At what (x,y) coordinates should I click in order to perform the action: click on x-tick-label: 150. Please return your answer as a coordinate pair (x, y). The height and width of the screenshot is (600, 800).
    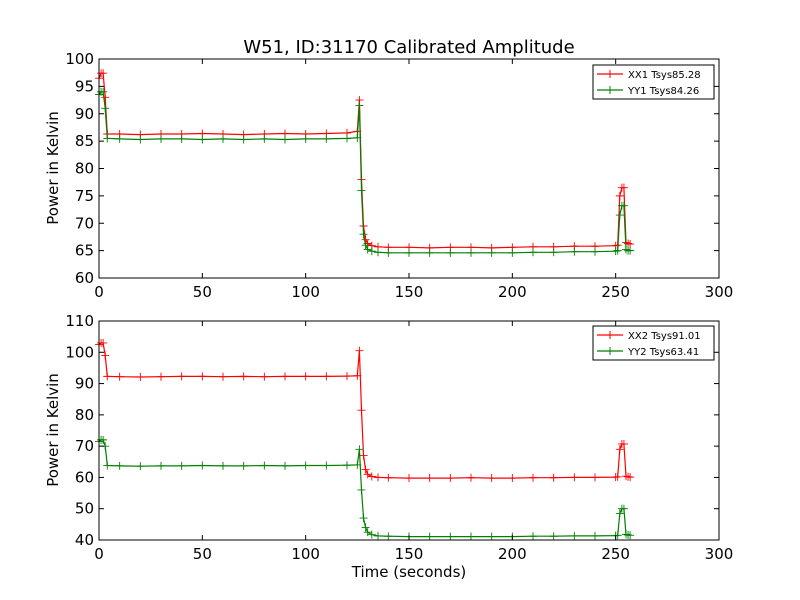
    Looking at the image, I should click on (409, 292).